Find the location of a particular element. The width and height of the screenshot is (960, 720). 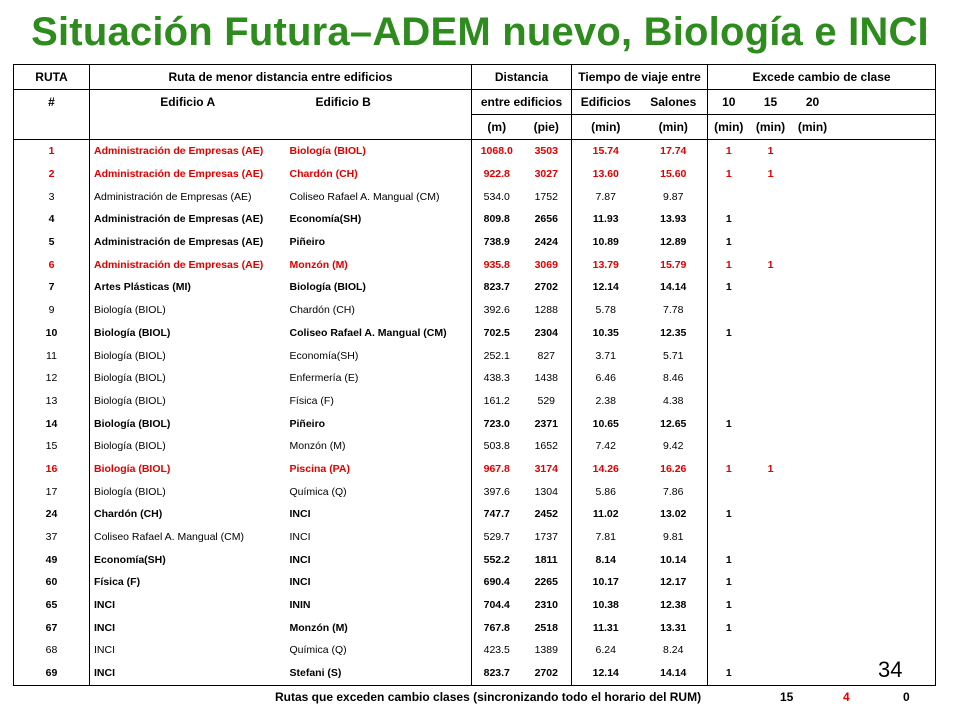

cell-distance-pie: 2518 is located at coordinates (547, 628).